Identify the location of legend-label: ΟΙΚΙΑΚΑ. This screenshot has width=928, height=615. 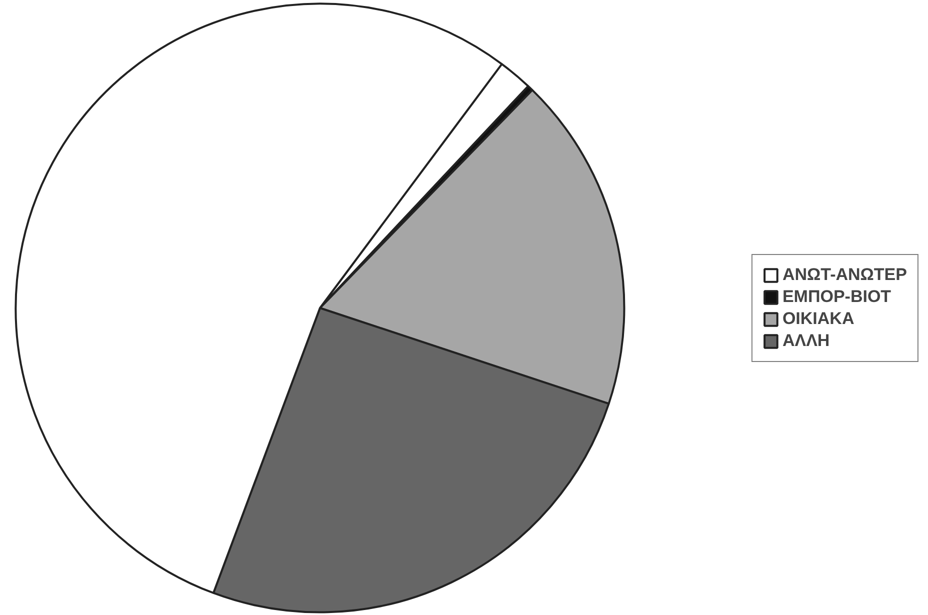
(818, 318).